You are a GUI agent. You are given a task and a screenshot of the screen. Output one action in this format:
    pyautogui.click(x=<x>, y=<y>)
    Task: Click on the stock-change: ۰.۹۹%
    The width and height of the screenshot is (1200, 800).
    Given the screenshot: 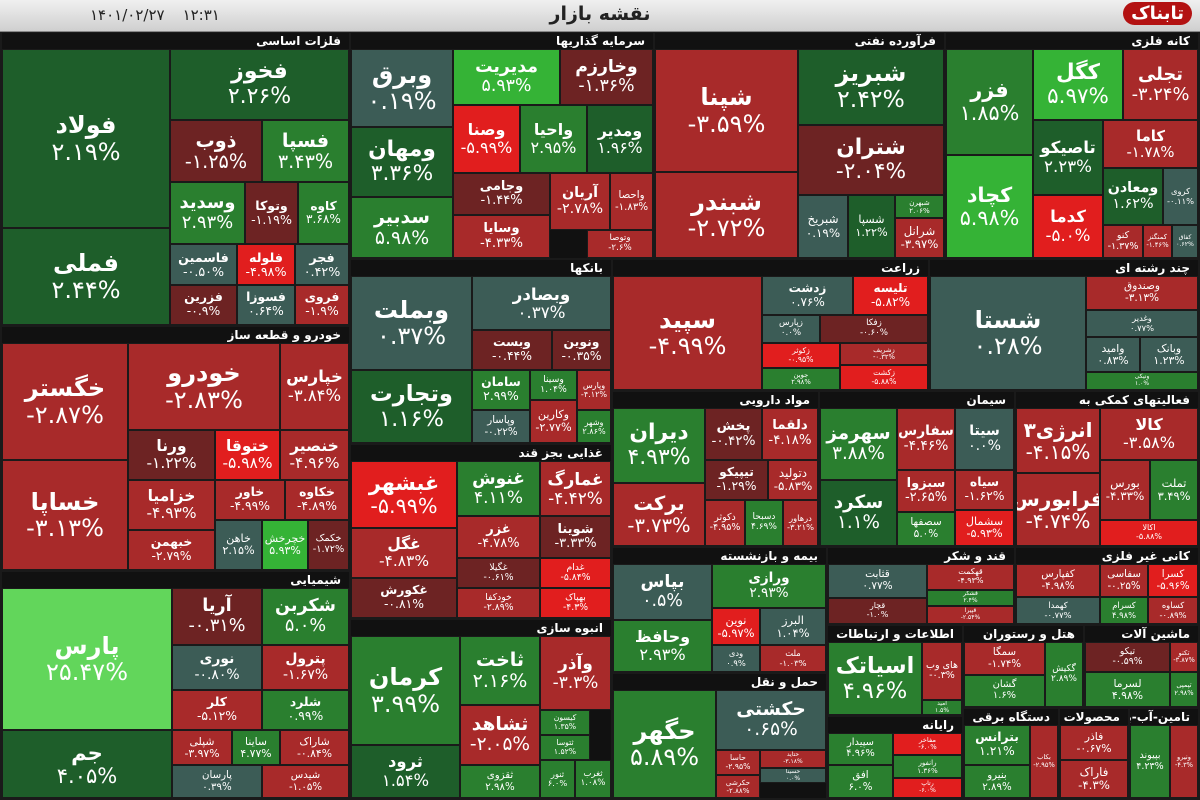 What is the action you would take?
    pyautogui.click(x=305, y=716)
    